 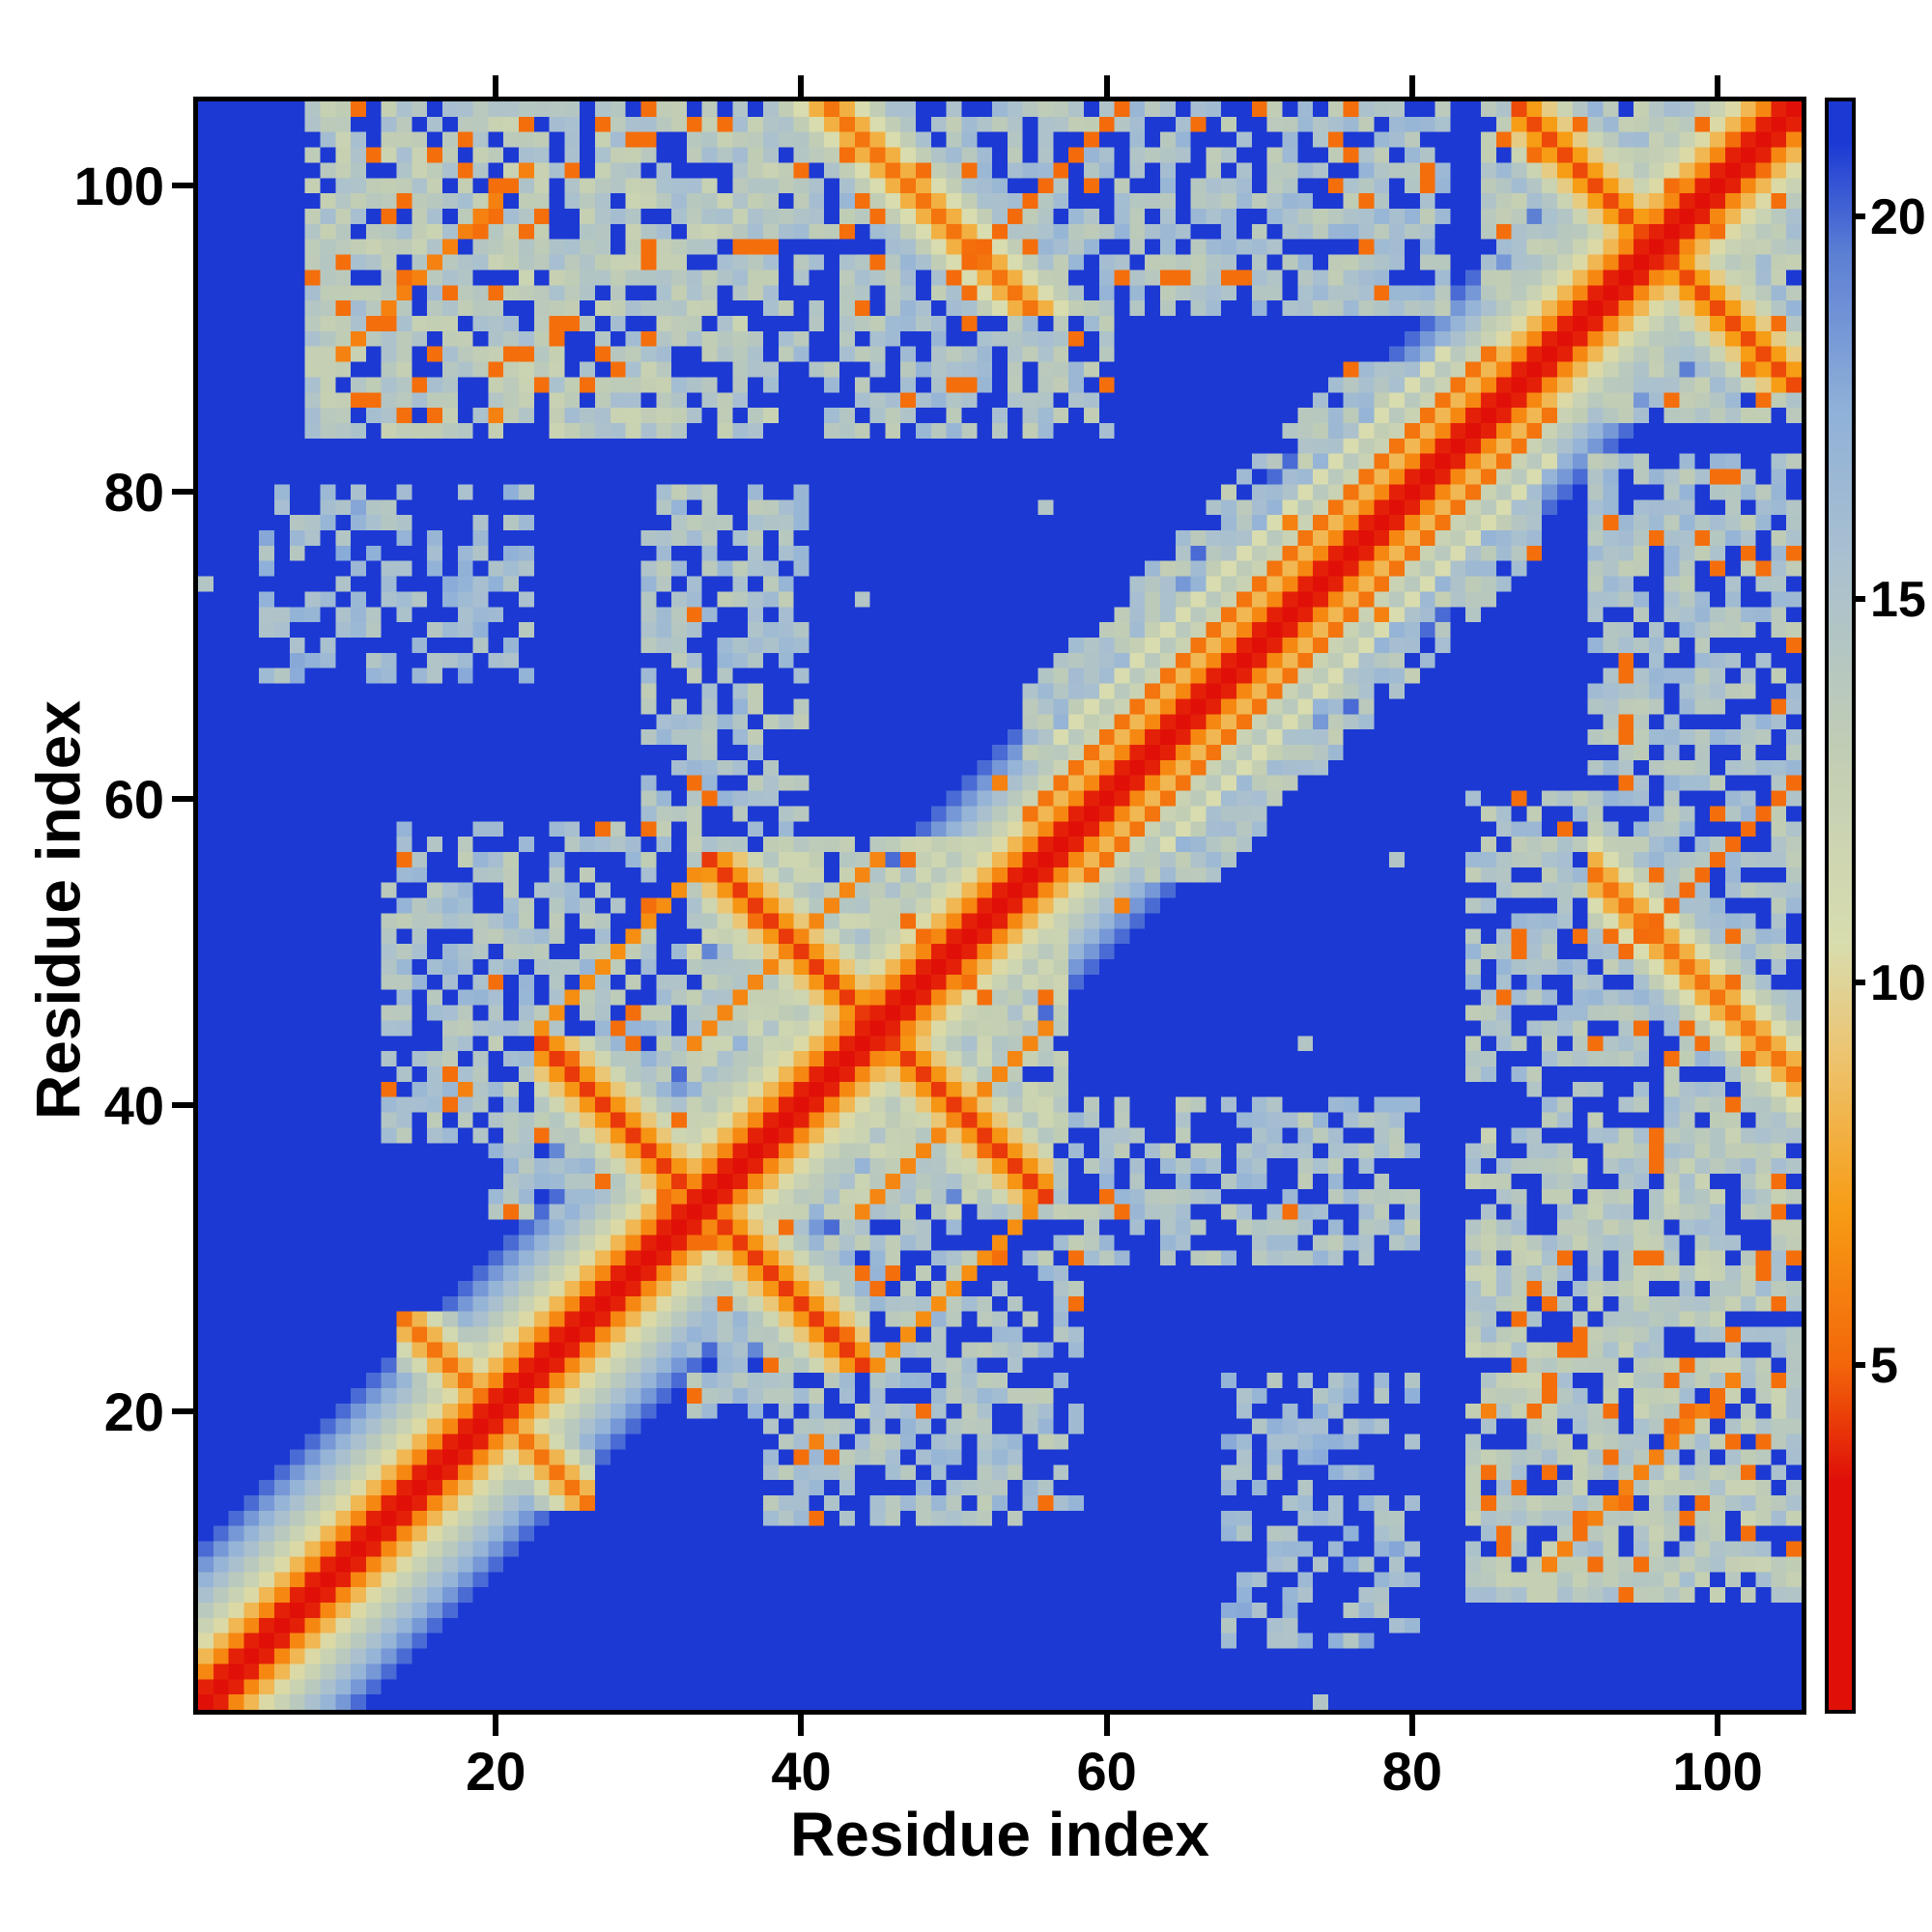 What do you see at coordinates (133, 1411) in the screenshot?
I see `y-tick-label: 20` at bounding box center [133, 1411].